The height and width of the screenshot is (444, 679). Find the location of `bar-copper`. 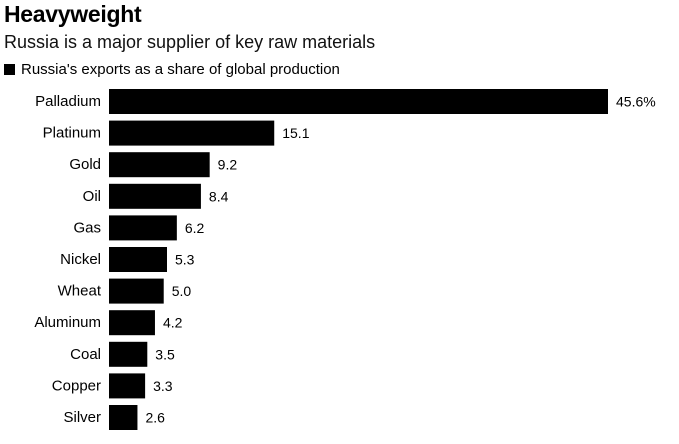

bar-copper is located at coordinates (127, 386).